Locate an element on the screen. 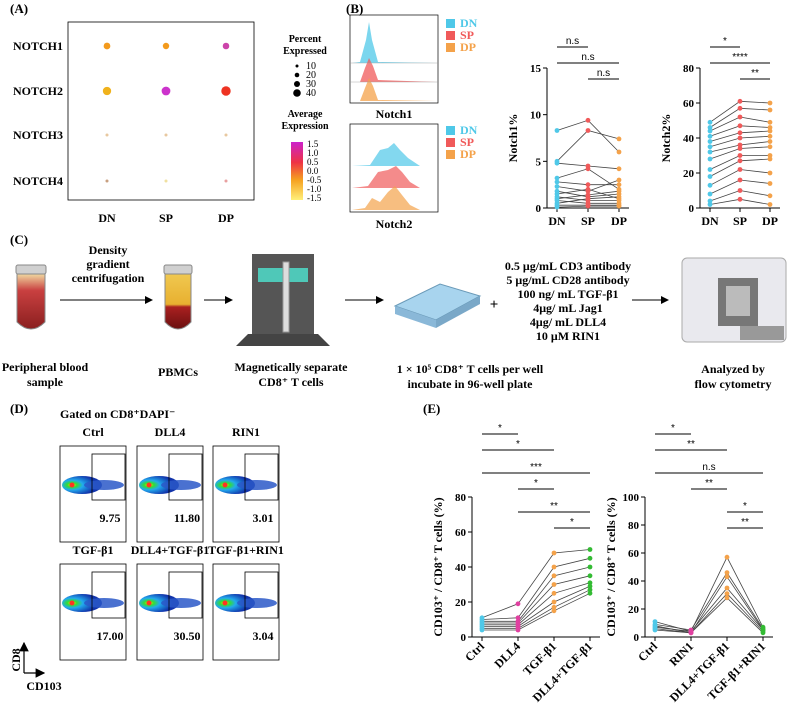 The width and height of the screenshot is (798, 711). histogram-frame is located at coordinates (394, 168).